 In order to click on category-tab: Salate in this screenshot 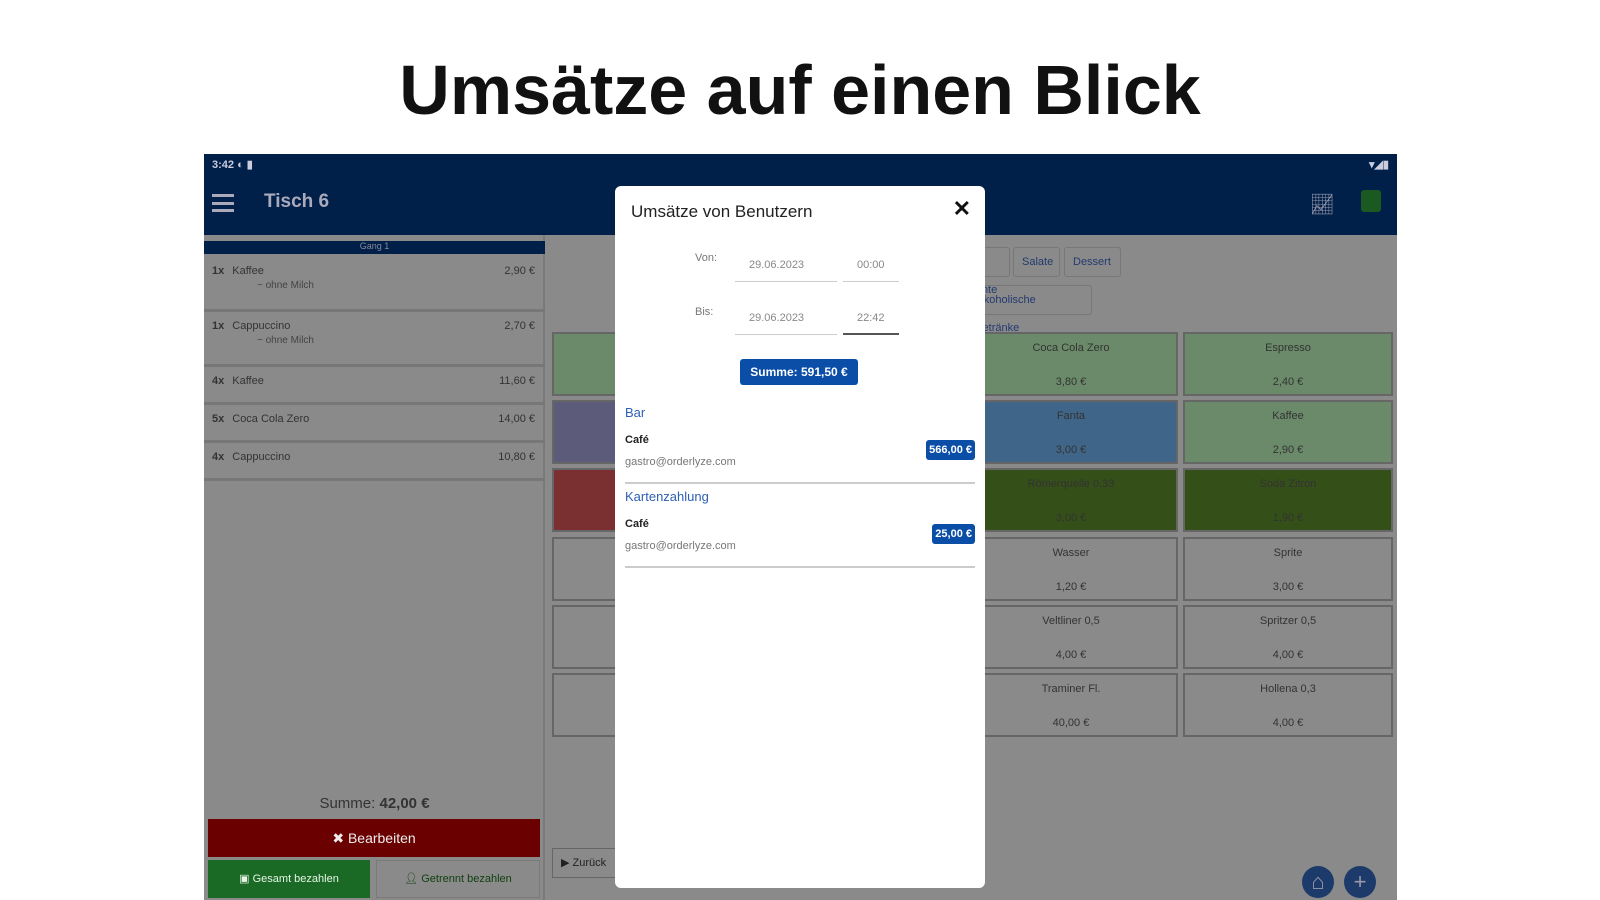, I will do `click(1036, 262)`.